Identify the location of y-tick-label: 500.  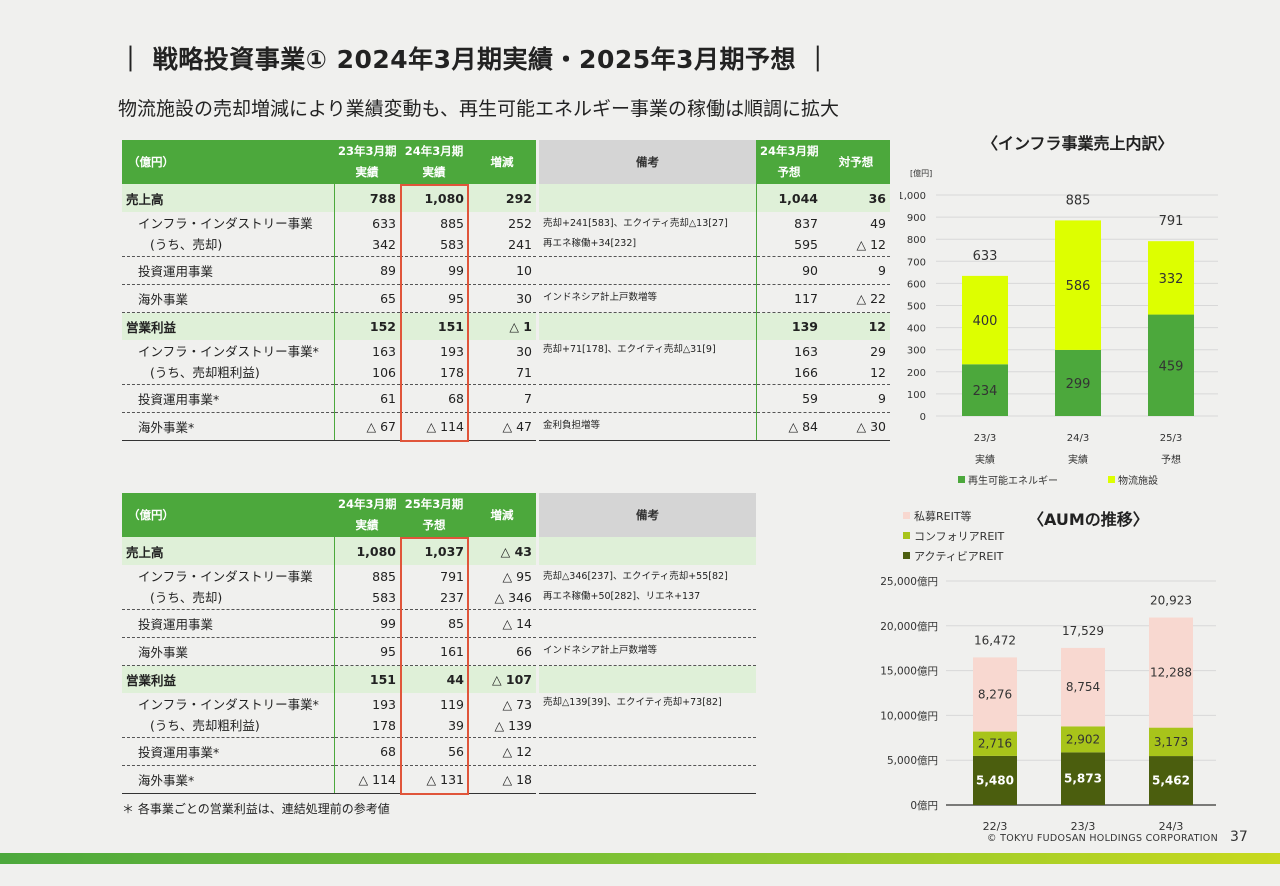
(916, 307).